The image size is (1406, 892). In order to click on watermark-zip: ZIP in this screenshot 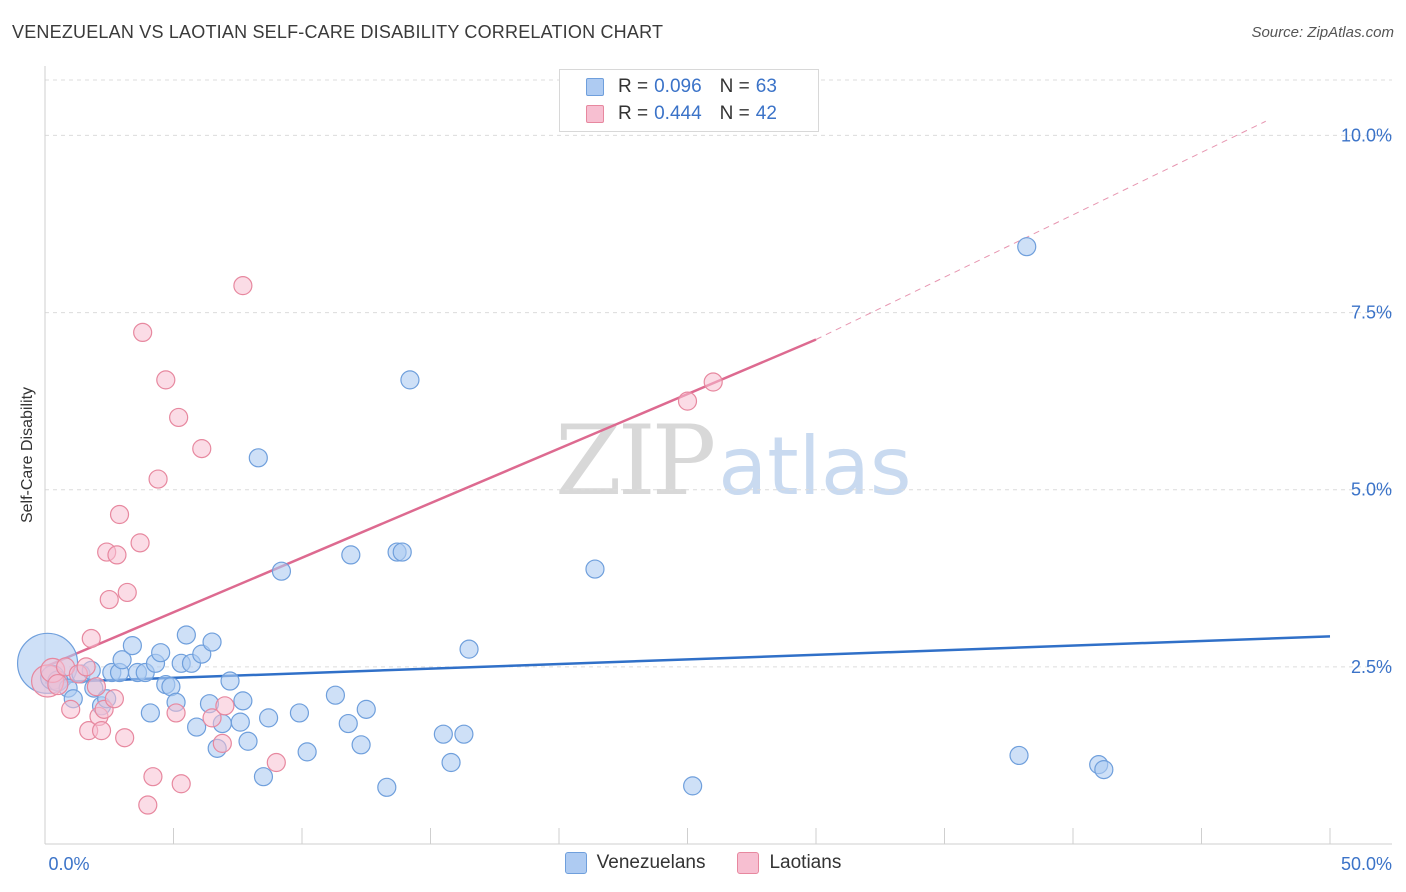, I will do `click(635, 461)`.